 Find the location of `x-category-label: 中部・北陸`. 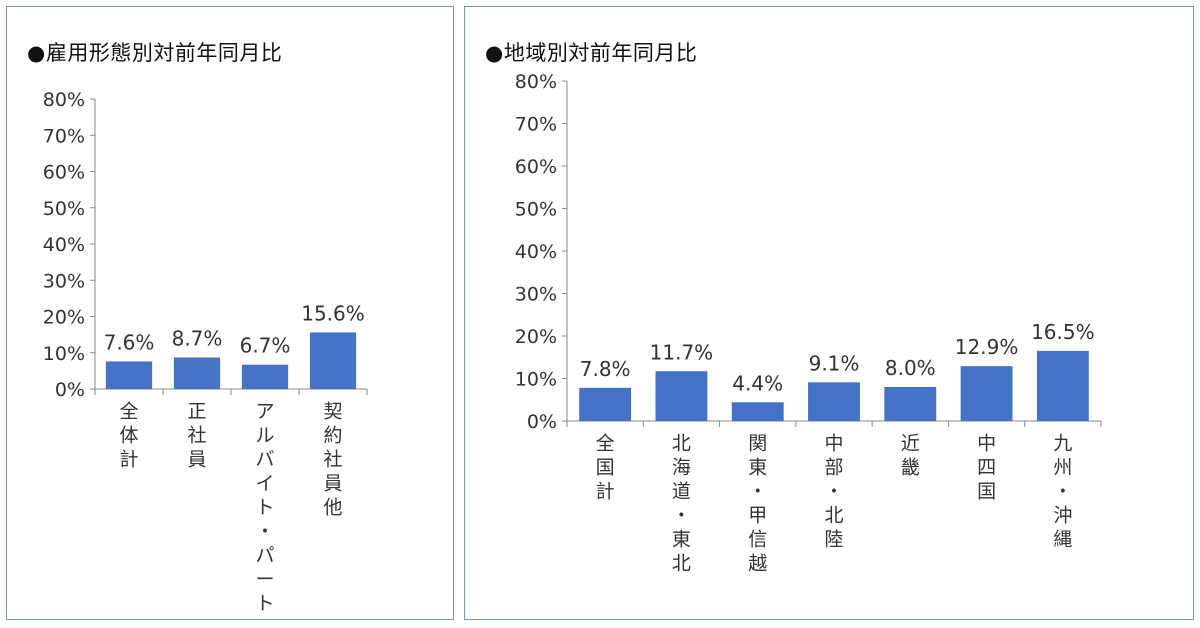

x-category-label: 中部・北陸 is located at coordinates (833, 491).